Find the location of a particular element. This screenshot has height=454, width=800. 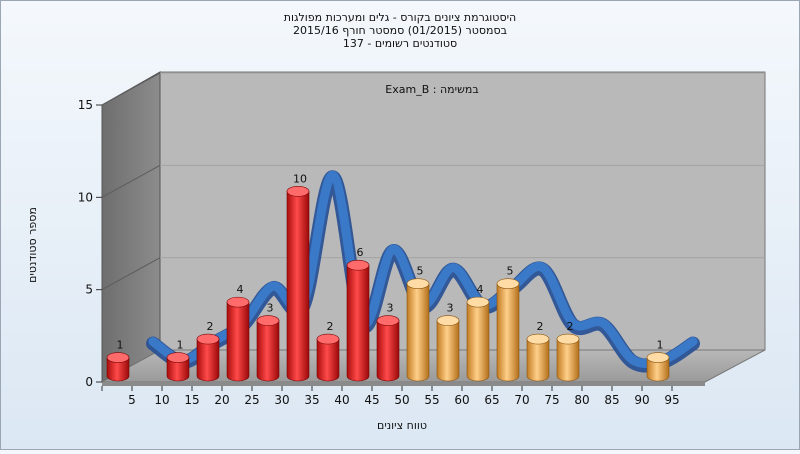

x-tick-label: 5 is located at coordinates (132, 400).